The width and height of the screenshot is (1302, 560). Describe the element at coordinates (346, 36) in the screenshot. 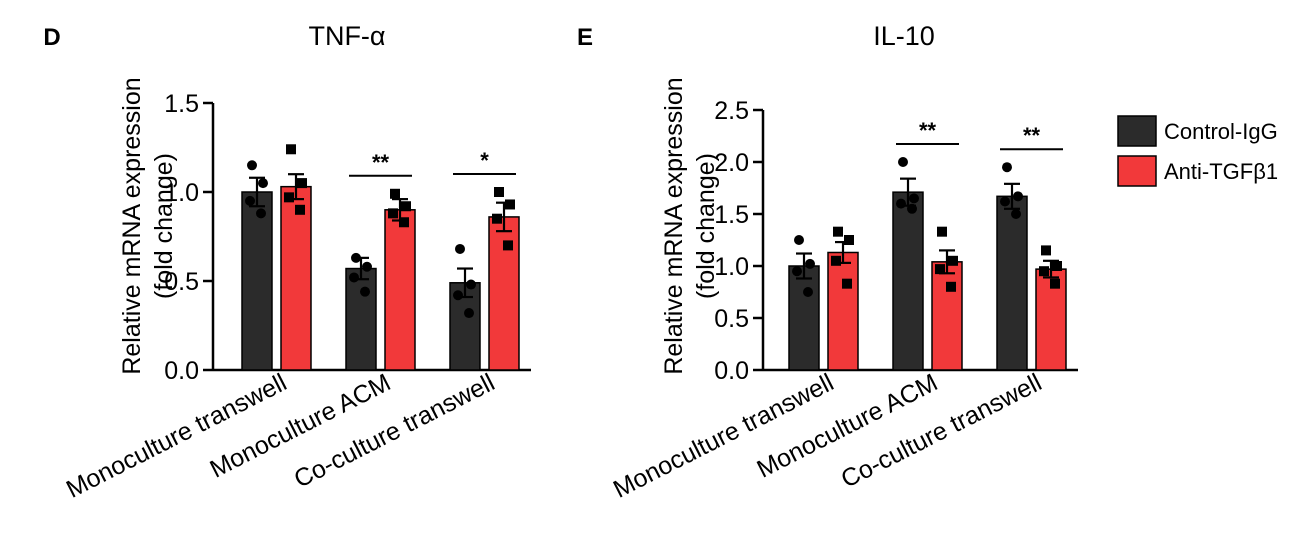

I see `chart-title: TNF-α` at that location.